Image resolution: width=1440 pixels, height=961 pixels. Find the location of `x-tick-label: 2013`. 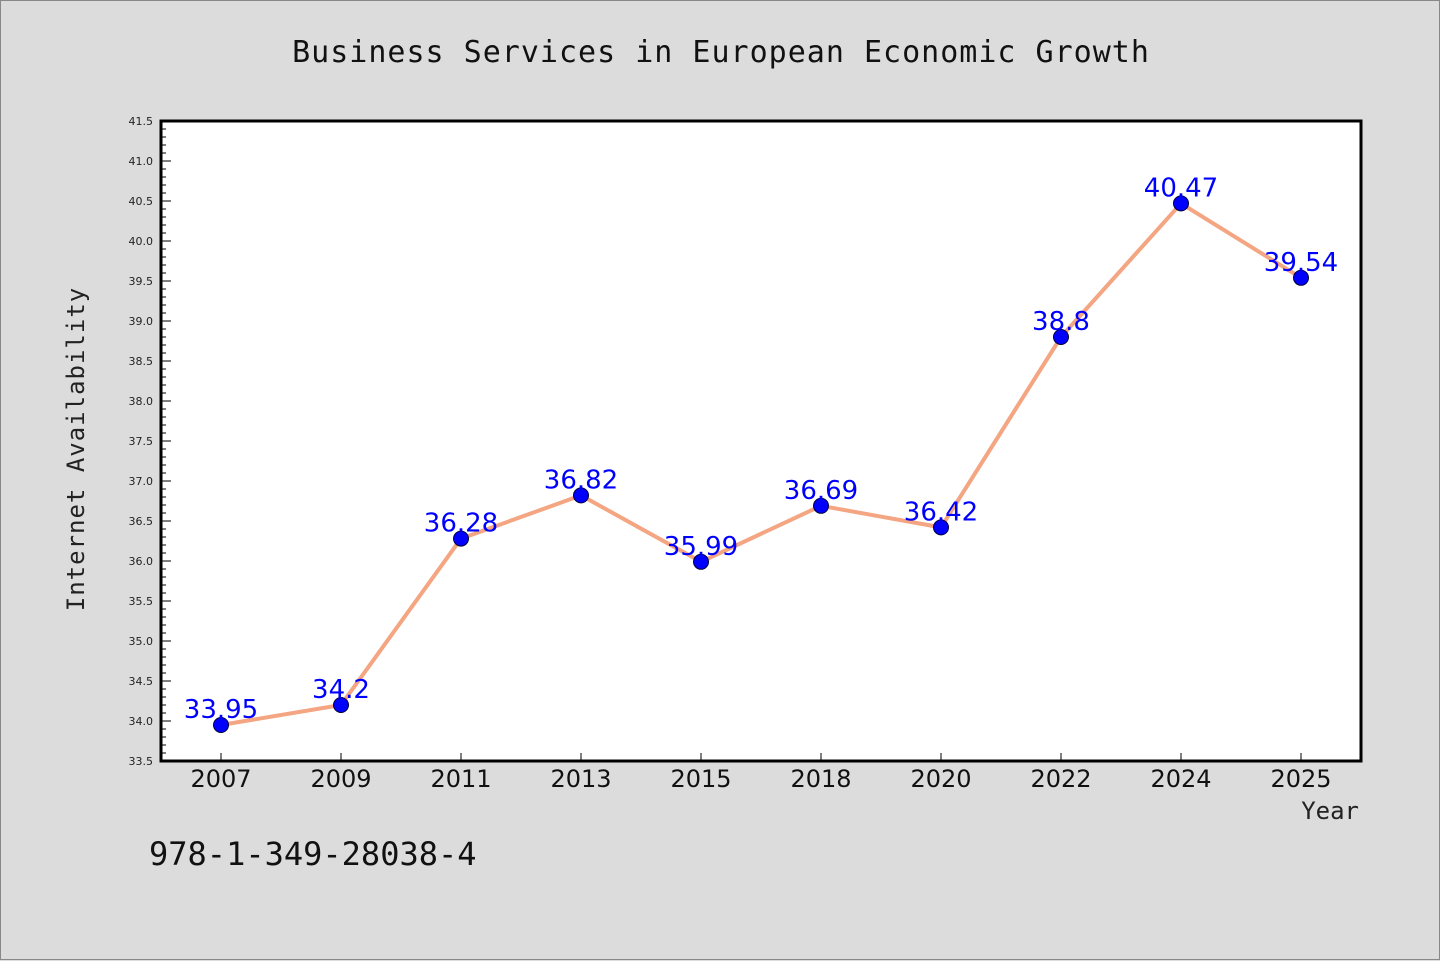

x-tick-label: 2013 is located at coordinates (580, 779).